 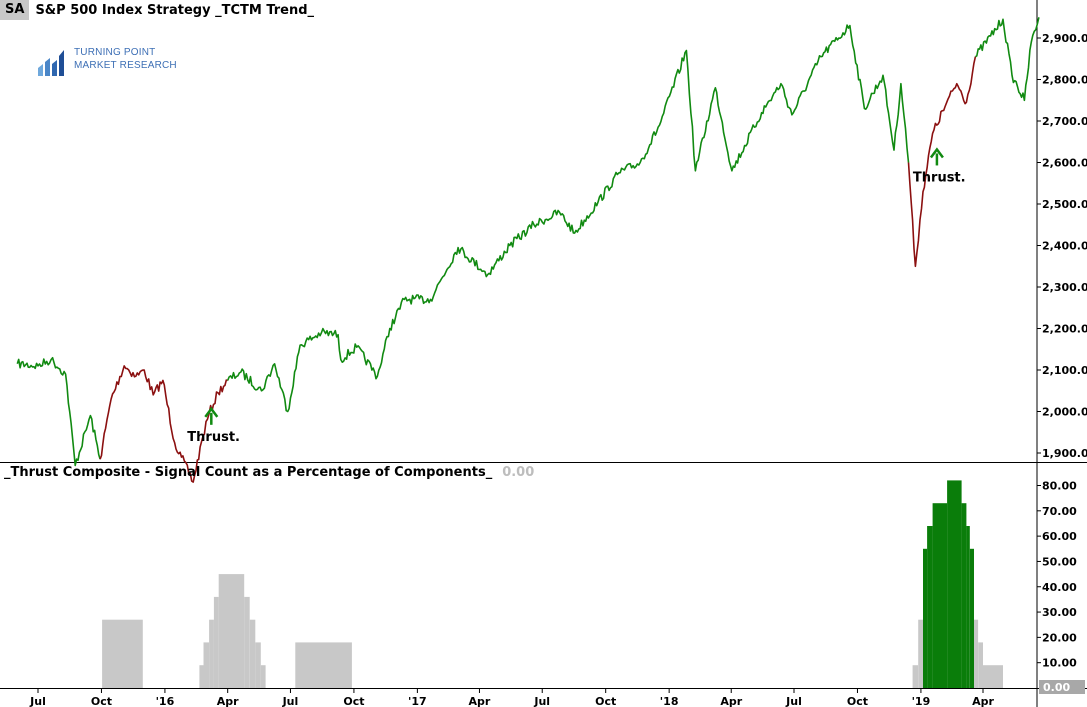 What do you see at coordinates (1064, 204) in the screenshot?
I see `price-y-tick-label: 2,500.00` at bounding box center [1064, 204].